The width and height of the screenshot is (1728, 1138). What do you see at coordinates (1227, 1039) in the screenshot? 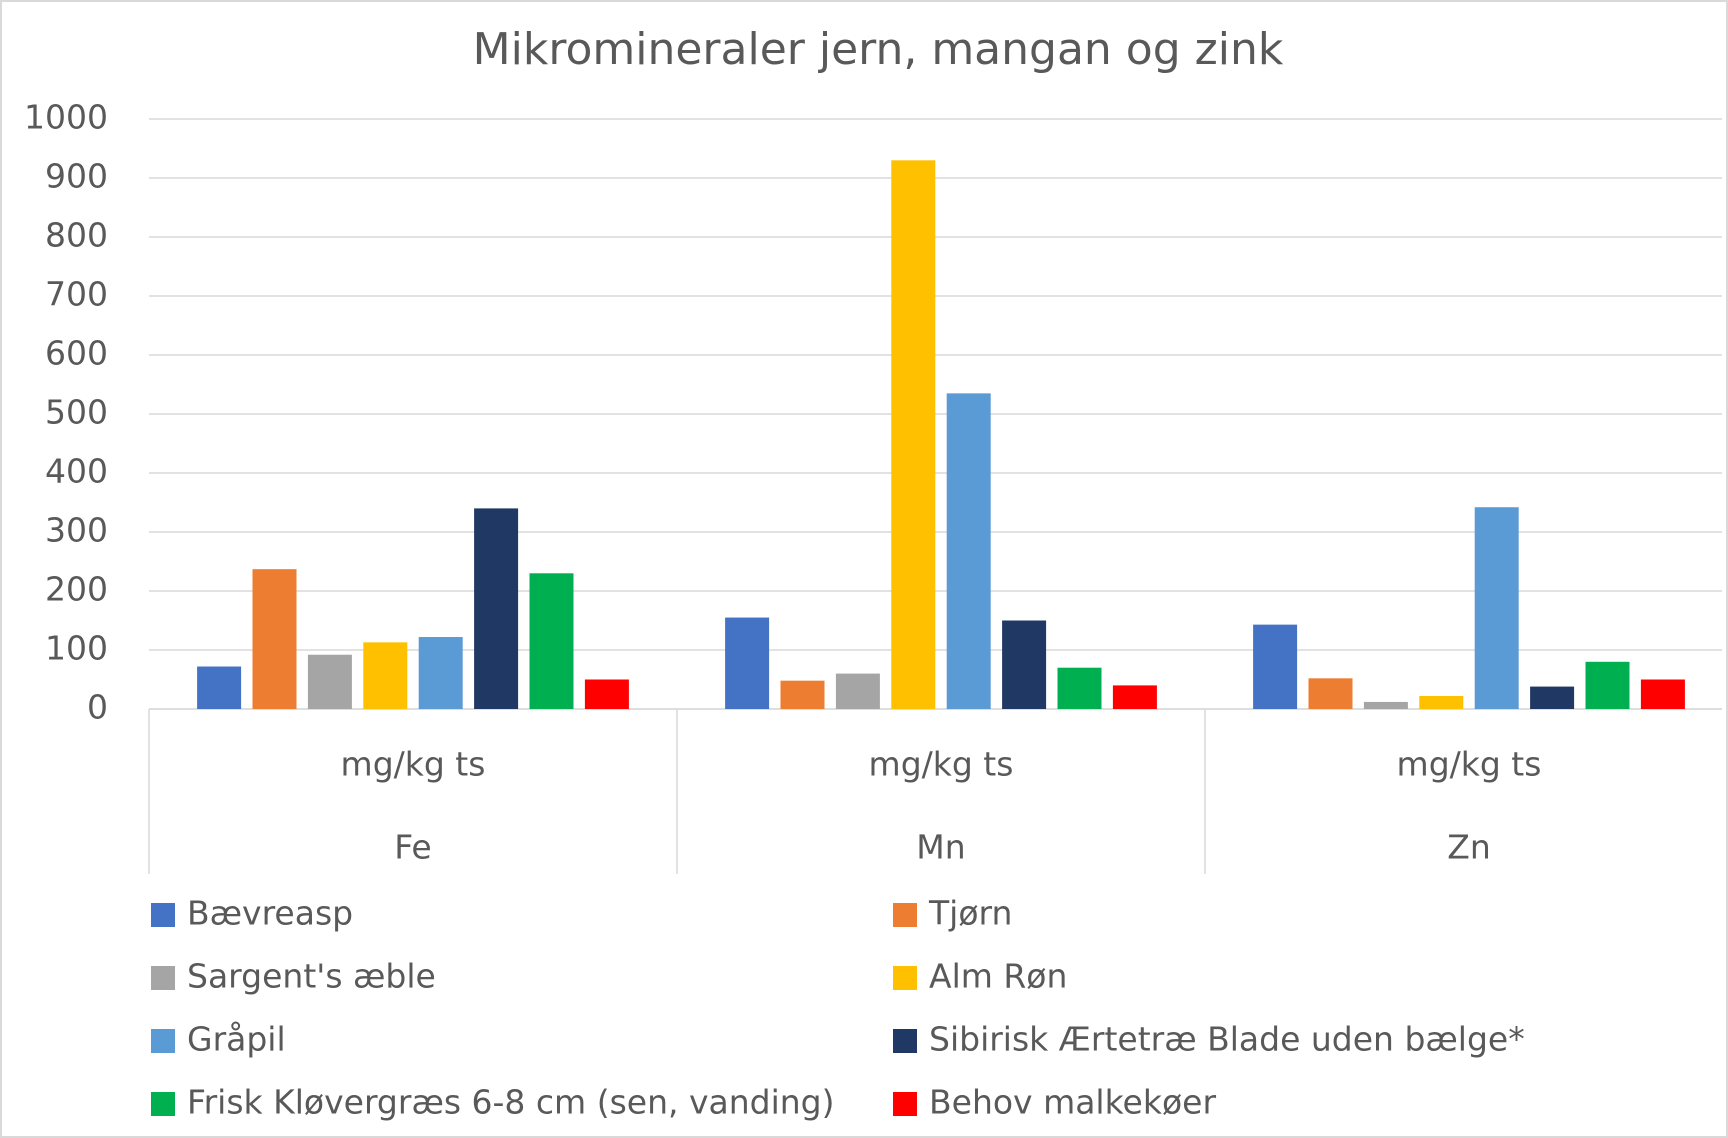
I see `legend-label: Sibirisk Ærtetræ Blade uden bælge*` at bounding box center [1227, 1039].